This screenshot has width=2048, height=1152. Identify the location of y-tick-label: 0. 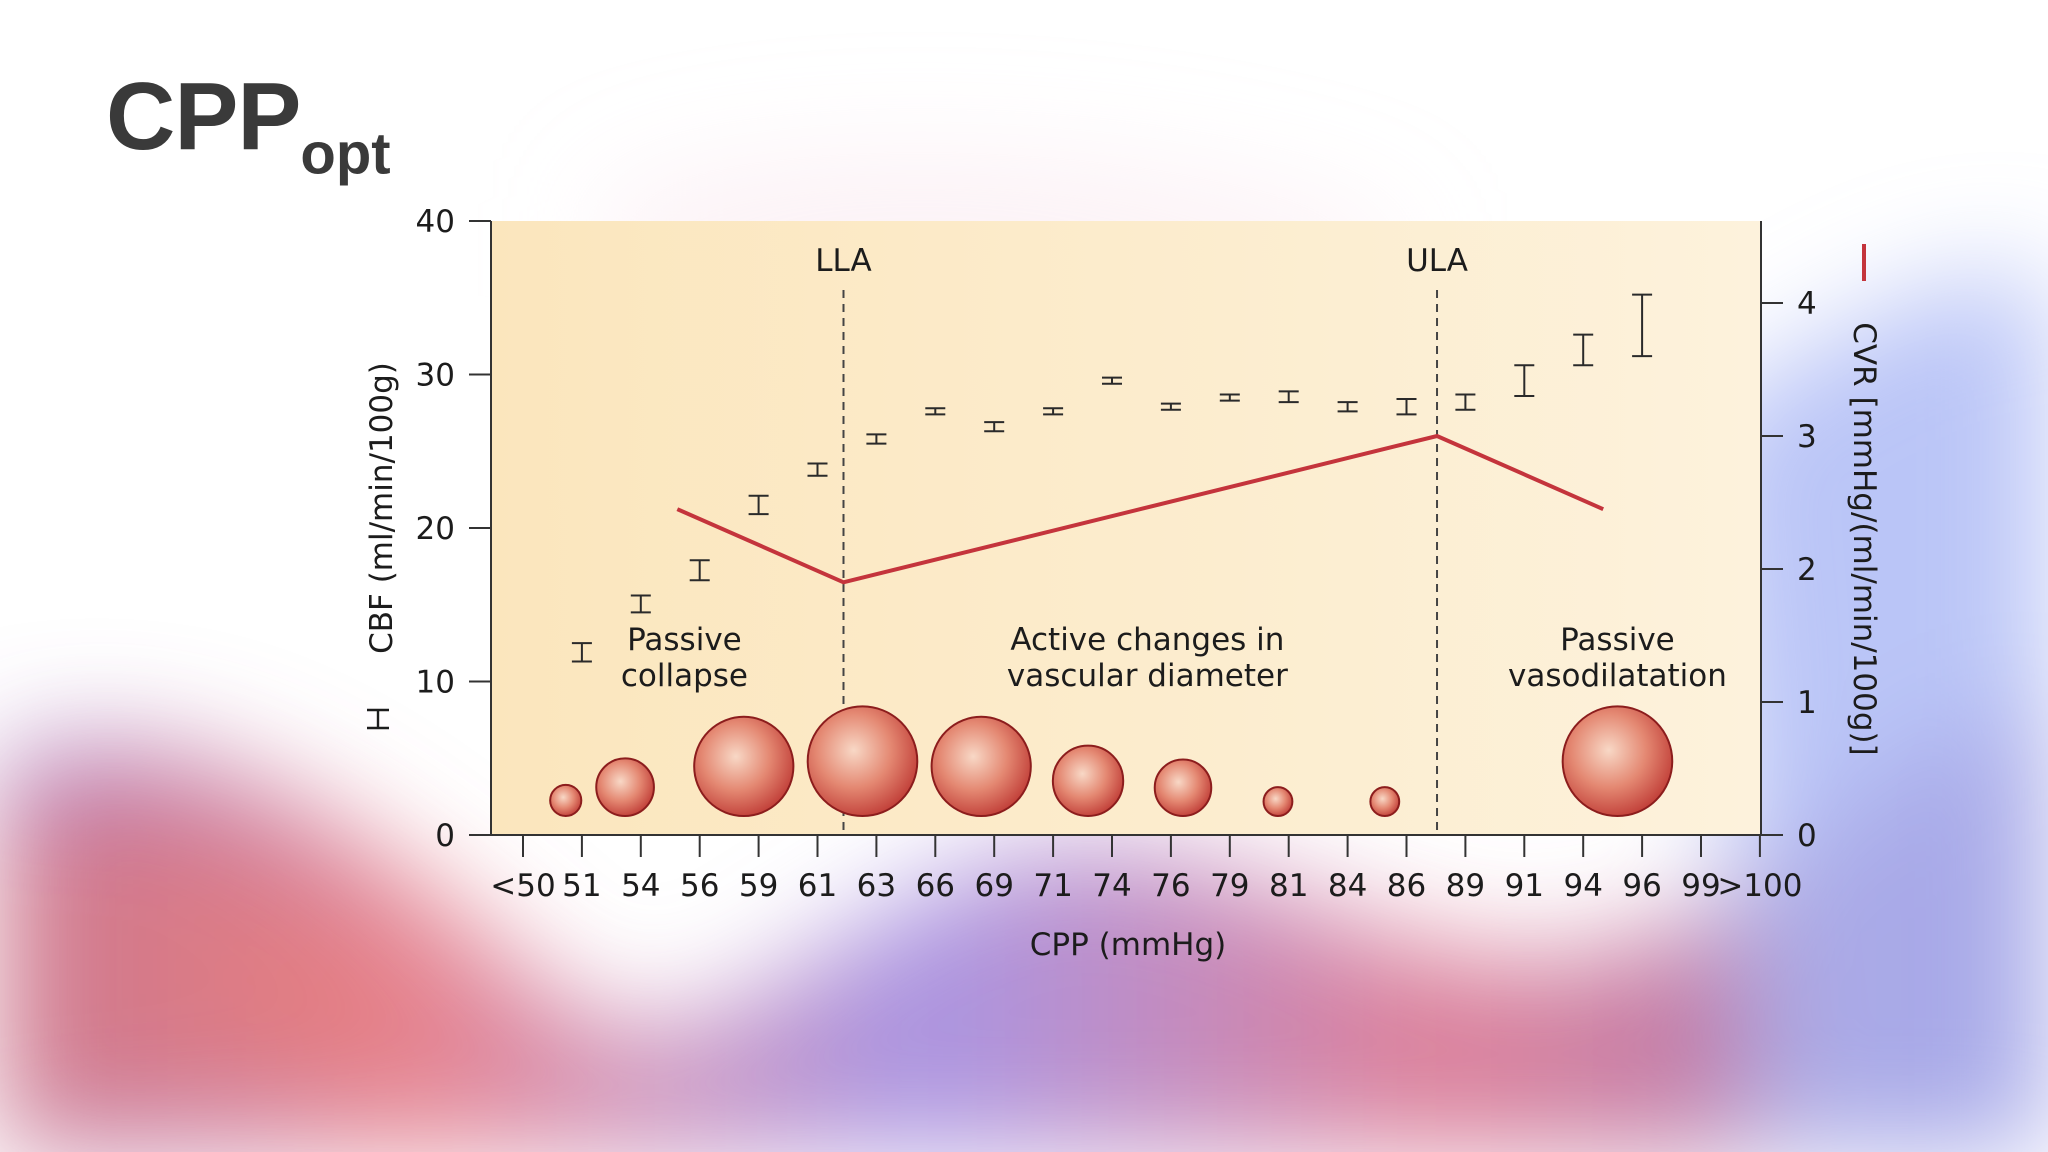
(445, 836).